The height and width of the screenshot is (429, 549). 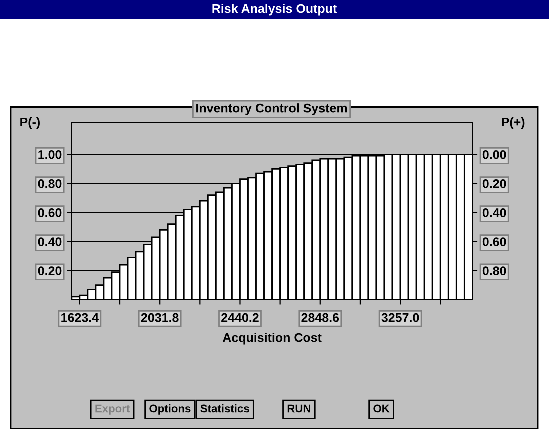 I want to click on y2-tick-label: 0.40, so click(x=494, y=213).